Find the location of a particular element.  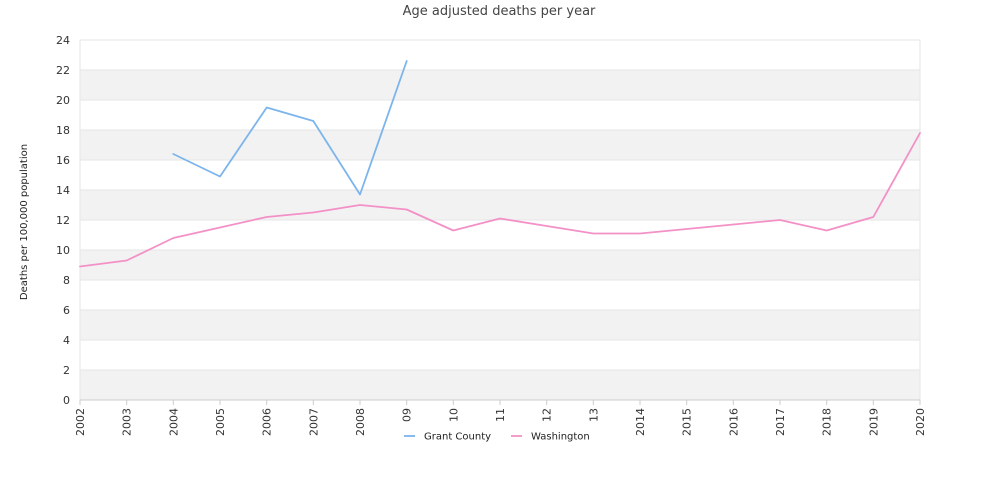

y-tick-label: 24 is located at coordinates (63, 40).